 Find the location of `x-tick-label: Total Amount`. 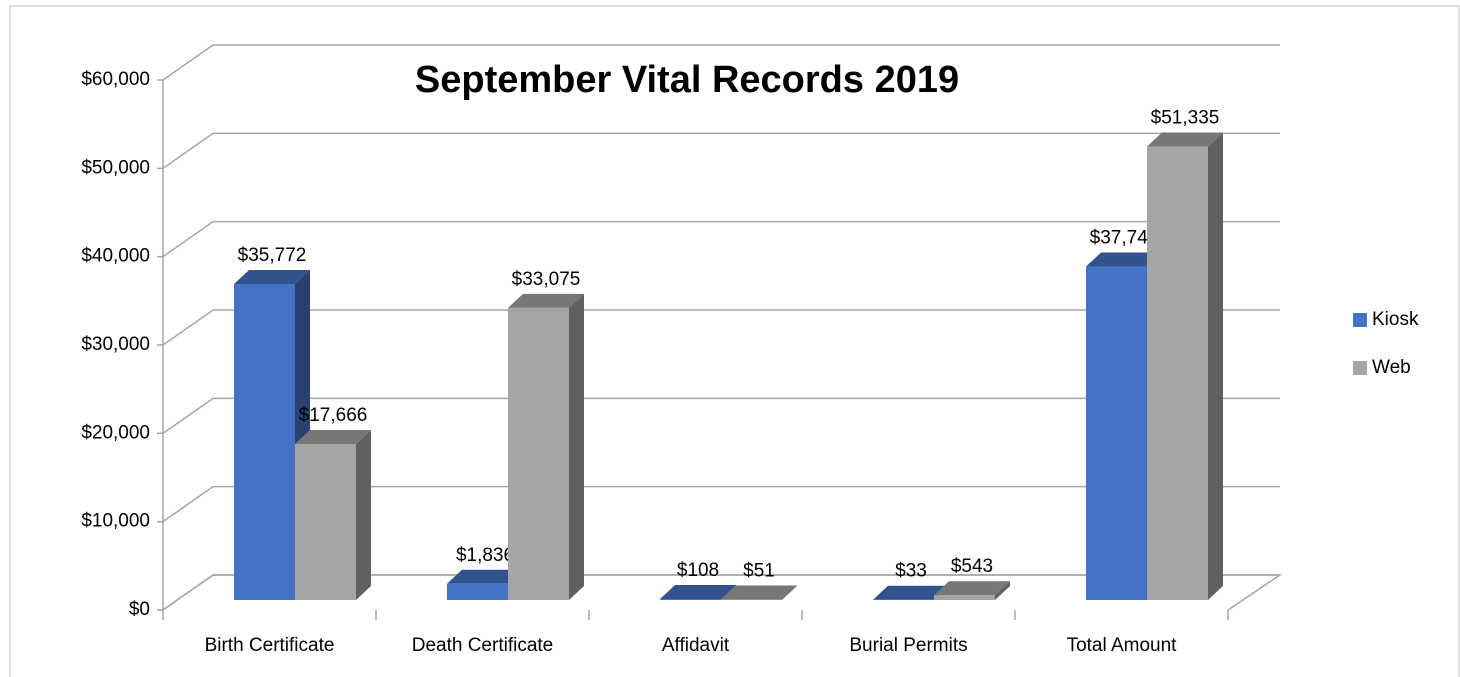

x-tick-label: Total Amount is located at coordinates (1122, 645).